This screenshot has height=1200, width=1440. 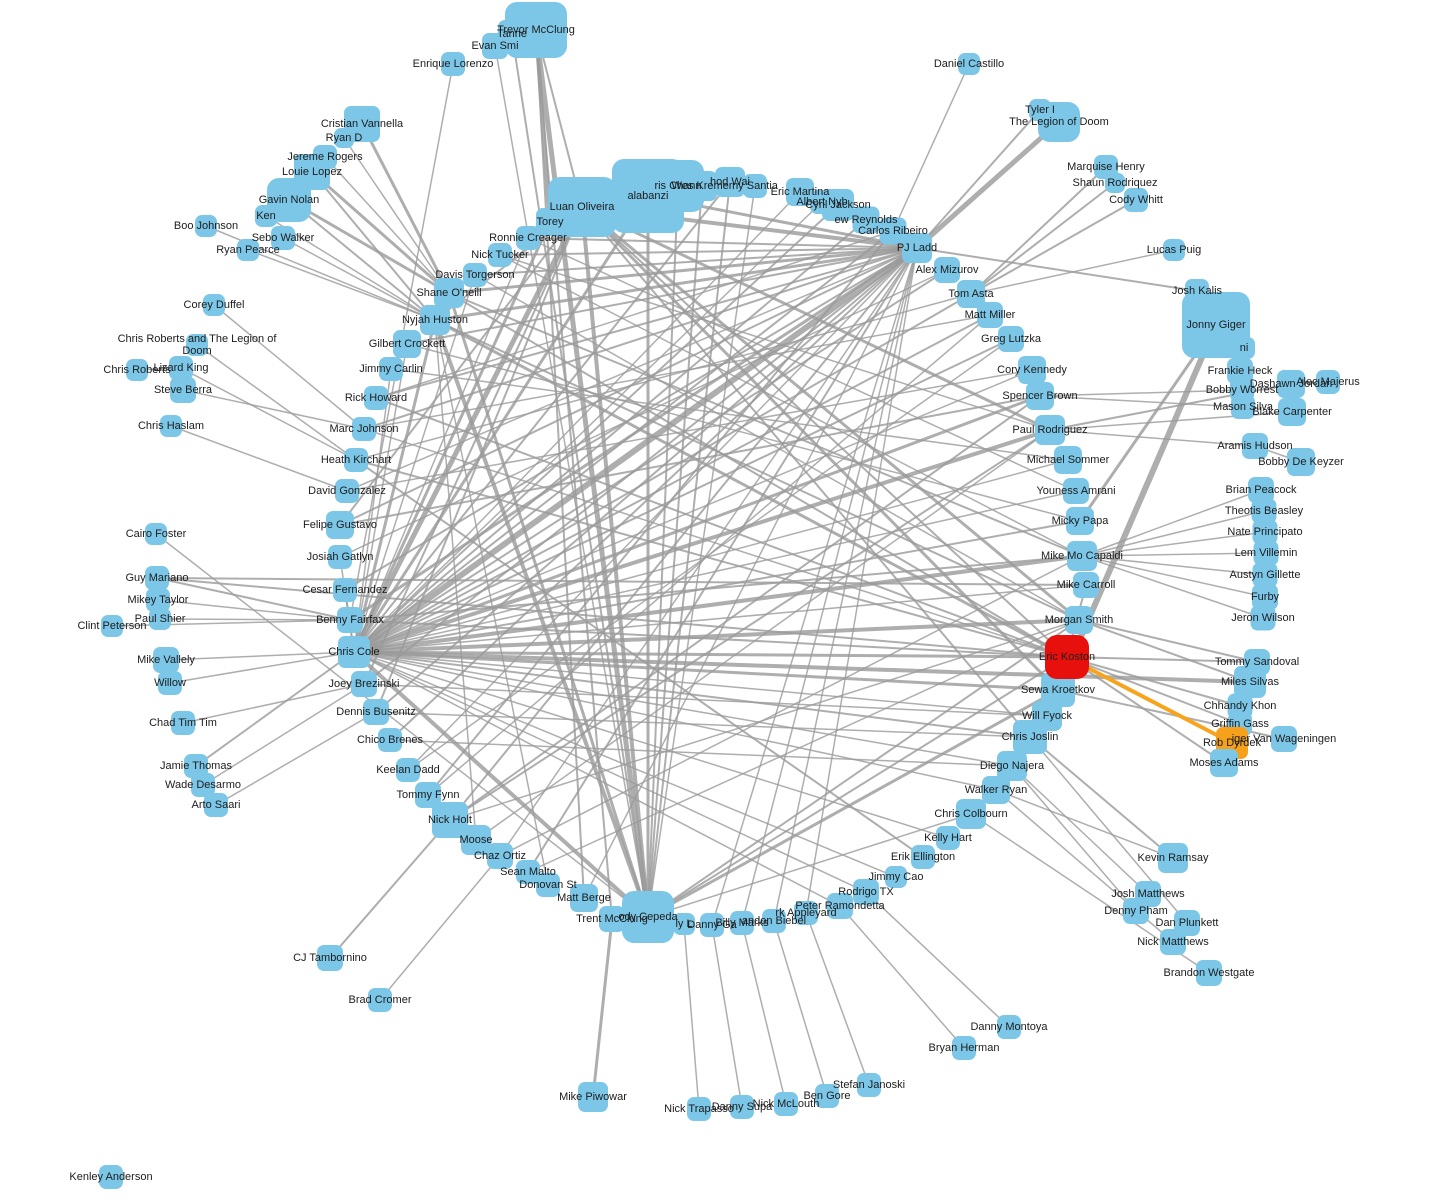 What do you see at coordinates (1032, 370) in the screenshot?
I see `node-cory-kennedy` at bounding box center [1032, 370].